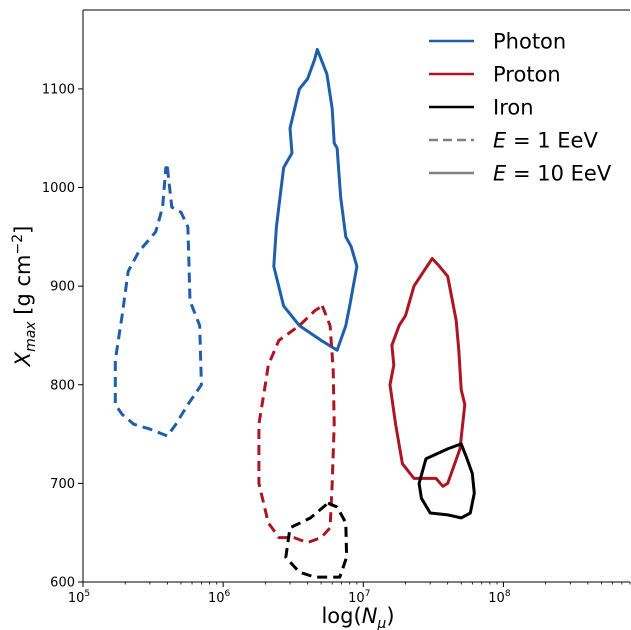 The height and width of the screenshot is (630, 631). Describe the element at coordinates (296, 424) in the screenshot. I see `proton-1eev-contour` at that location.